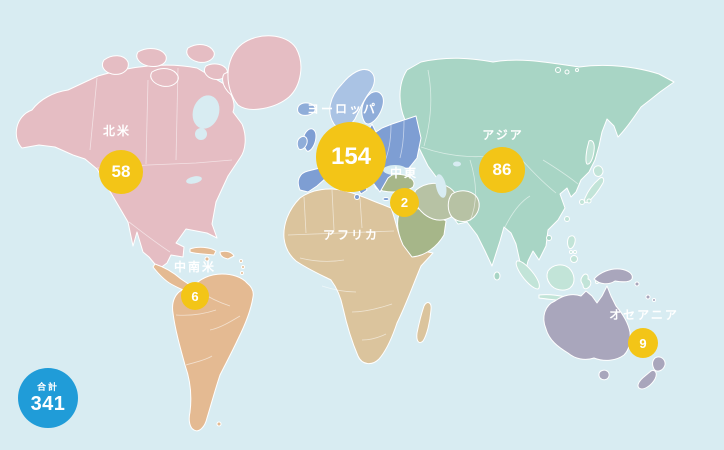  I want to click on aral-lake, so click(457, 164).